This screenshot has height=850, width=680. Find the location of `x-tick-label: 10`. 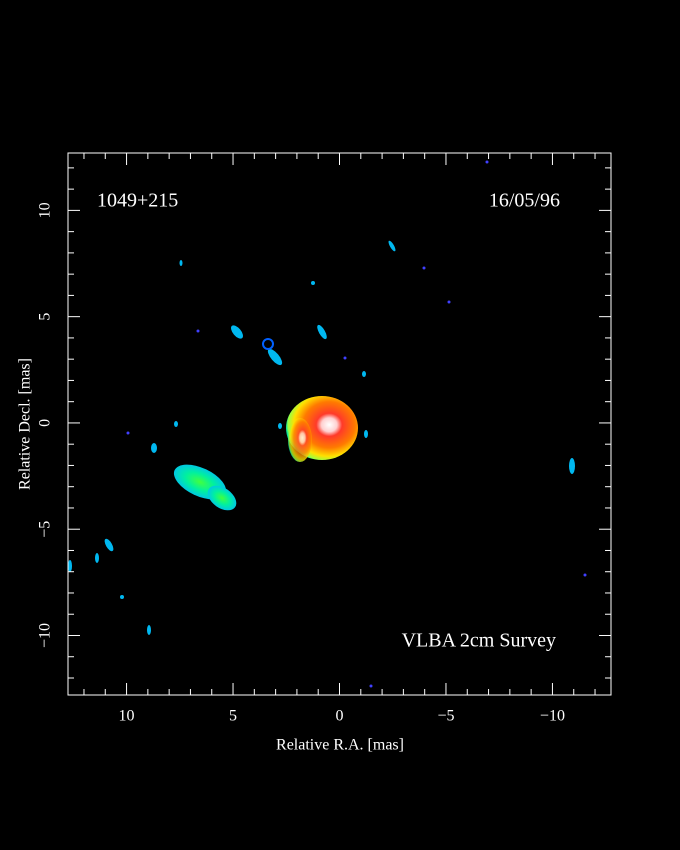

x-tick-label: 10 is located at coordinates (127, 716).